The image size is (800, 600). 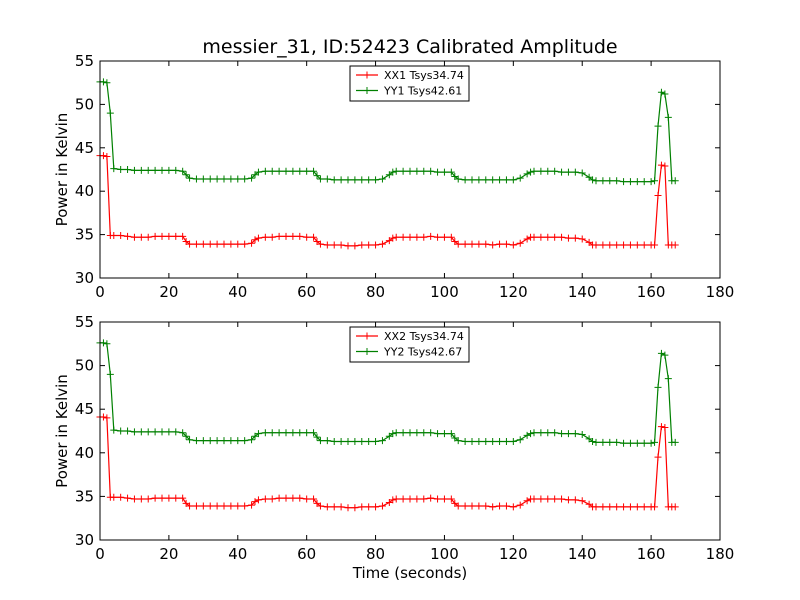 What do you see at coordinates (375, 292) in the screenshot?
I see `x-tick-label: 80` at bounding box center [375, 292].